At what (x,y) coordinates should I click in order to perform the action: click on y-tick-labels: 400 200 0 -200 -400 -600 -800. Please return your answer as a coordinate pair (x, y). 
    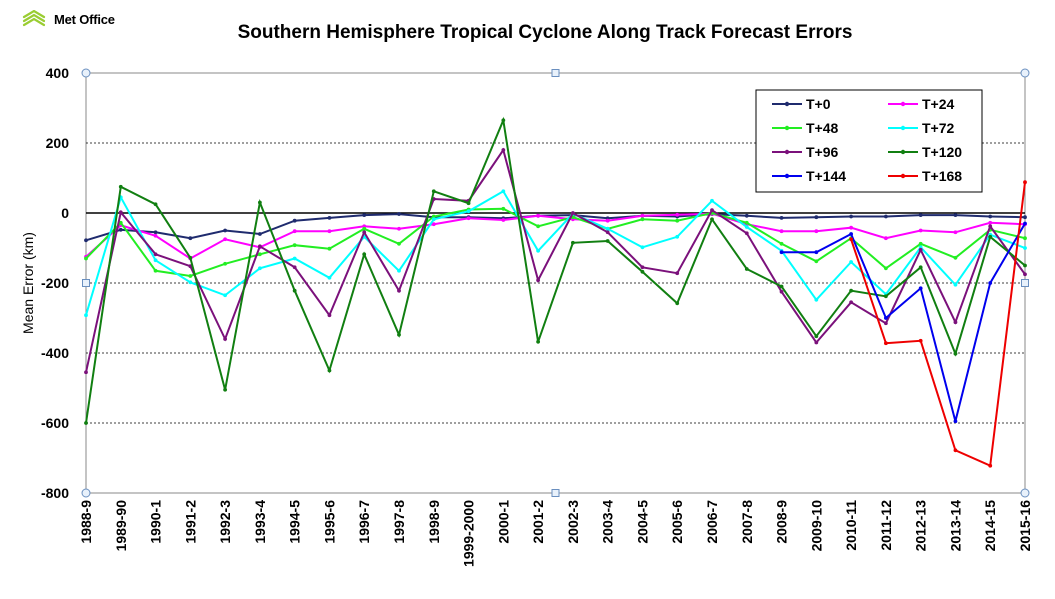
    Looking at the image, I should click on (55, 283).